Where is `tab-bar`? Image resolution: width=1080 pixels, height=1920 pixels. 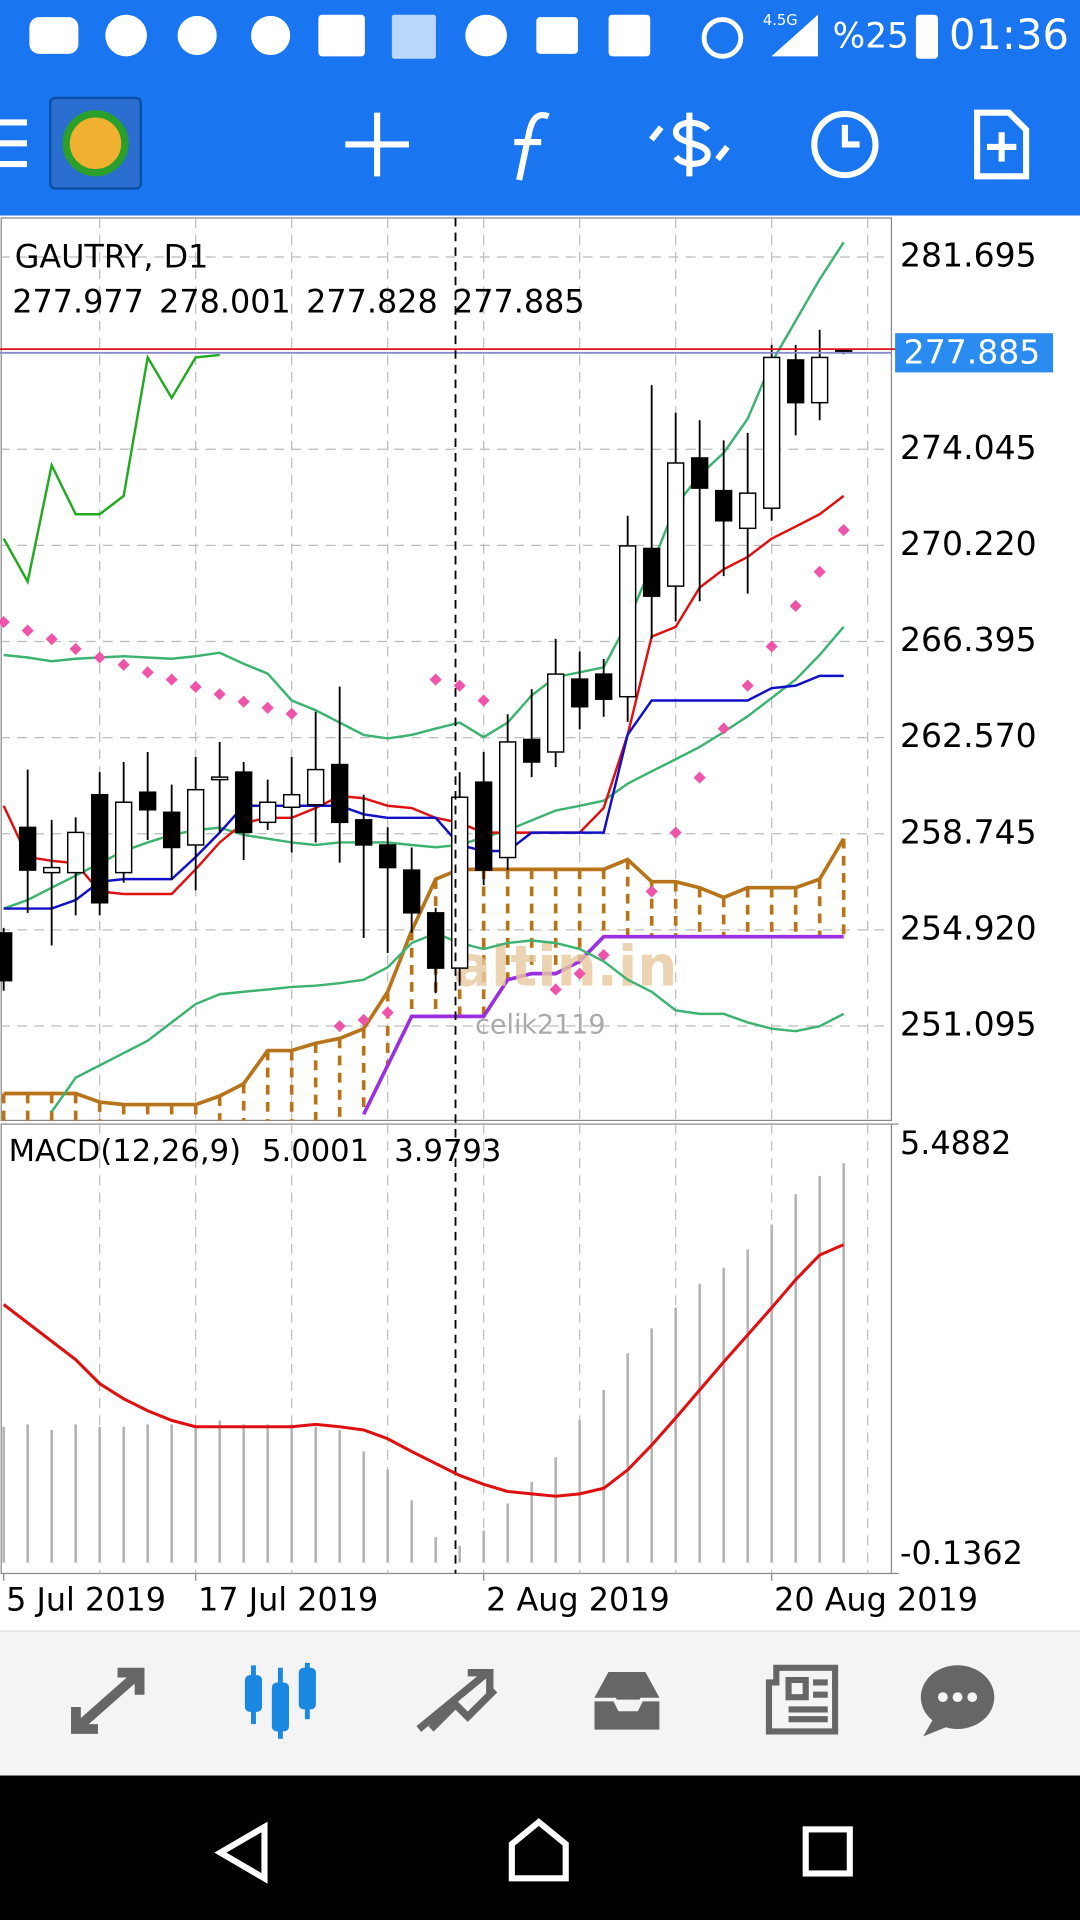 tab-bar is located at coordinates (540, 1703).